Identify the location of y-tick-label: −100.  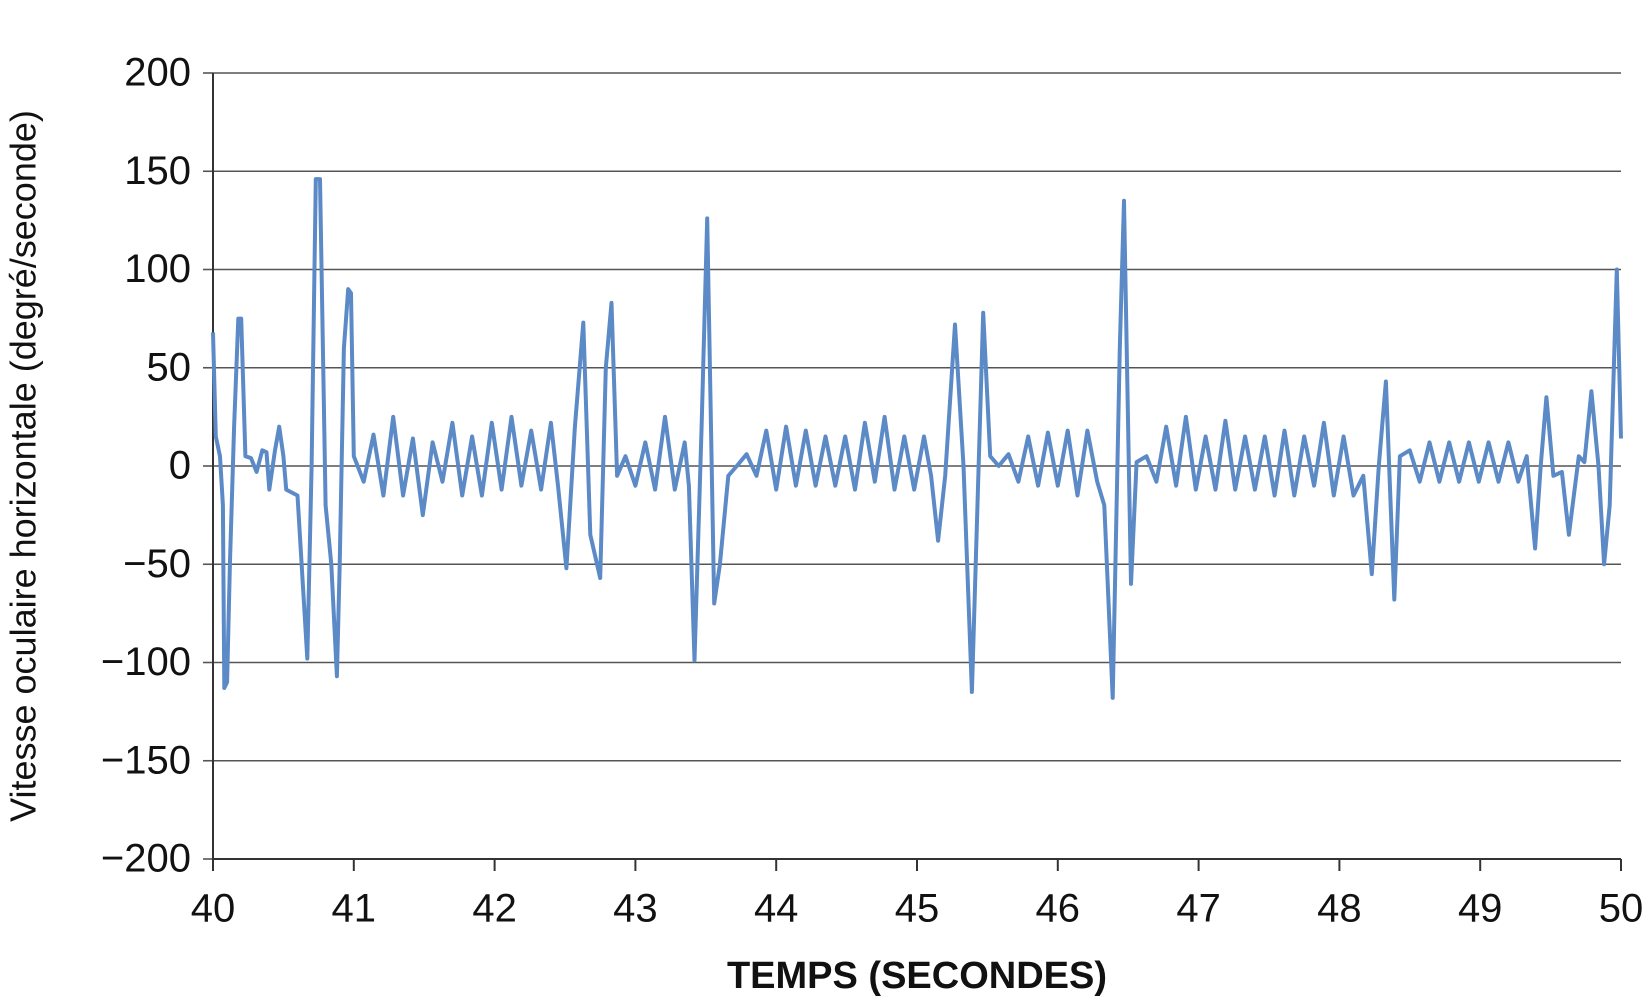
(146, 662).